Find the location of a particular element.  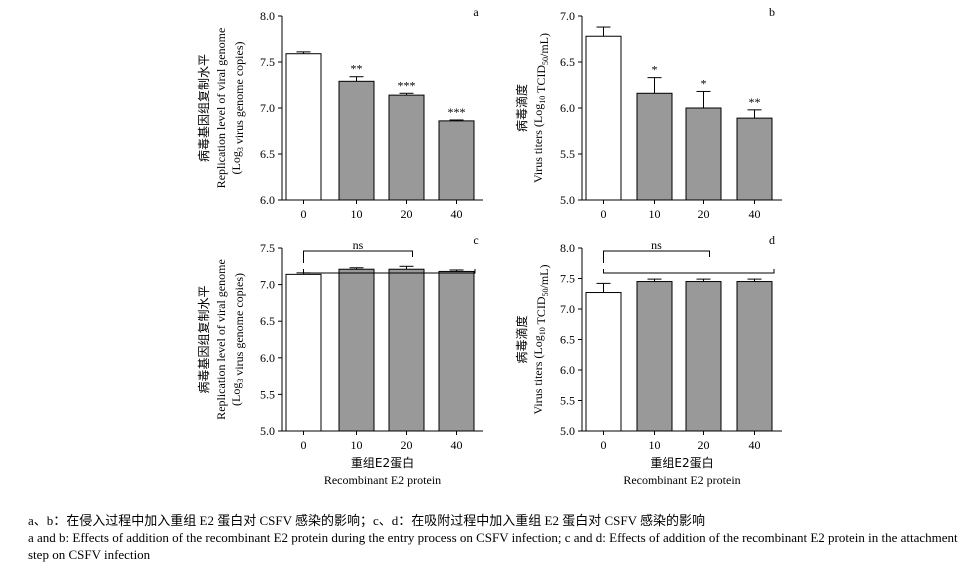

panel-label: d is located at coordinates (772, 240).